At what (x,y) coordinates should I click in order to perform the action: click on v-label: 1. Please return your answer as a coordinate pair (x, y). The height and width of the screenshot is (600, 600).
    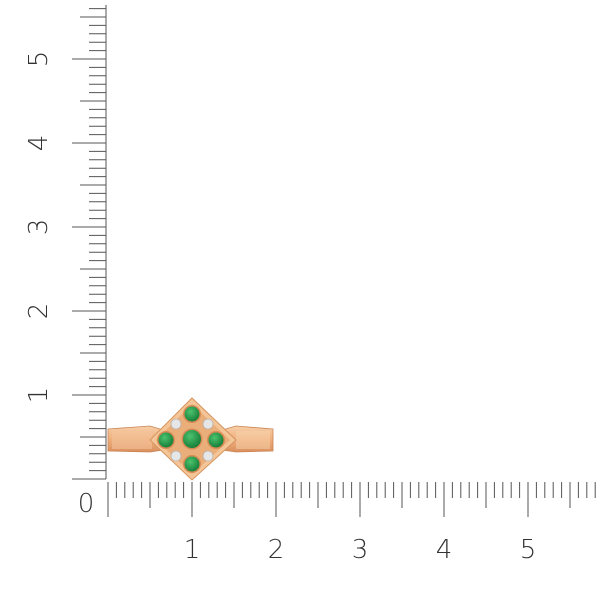
    Looking at the image, I should click on (39, 395).